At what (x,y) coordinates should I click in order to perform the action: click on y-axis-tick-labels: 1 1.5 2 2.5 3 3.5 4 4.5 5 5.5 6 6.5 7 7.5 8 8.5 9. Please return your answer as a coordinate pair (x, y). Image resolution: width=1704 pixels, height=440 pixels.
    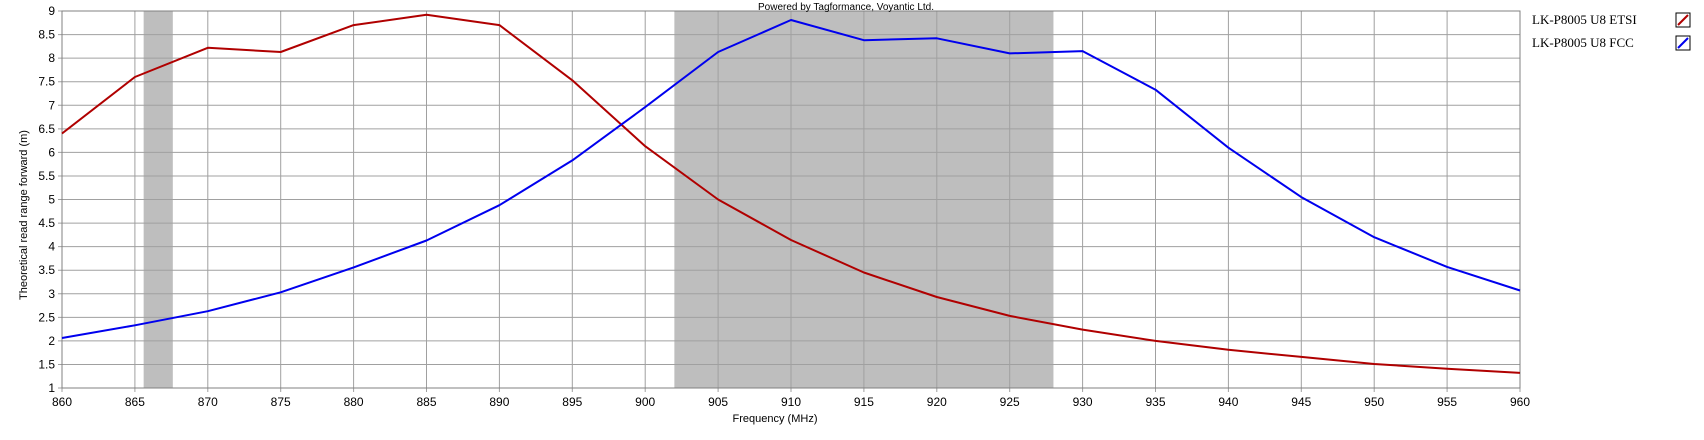
    Looking at the image, I should click on (46, 199).